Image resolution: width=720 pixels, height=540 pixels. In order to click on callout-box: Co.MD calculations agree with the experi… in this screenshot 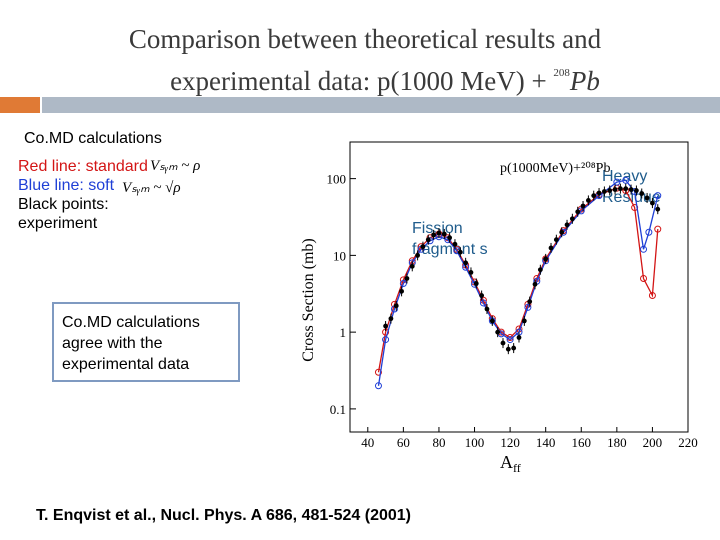, I will do `click(146, 342)`.